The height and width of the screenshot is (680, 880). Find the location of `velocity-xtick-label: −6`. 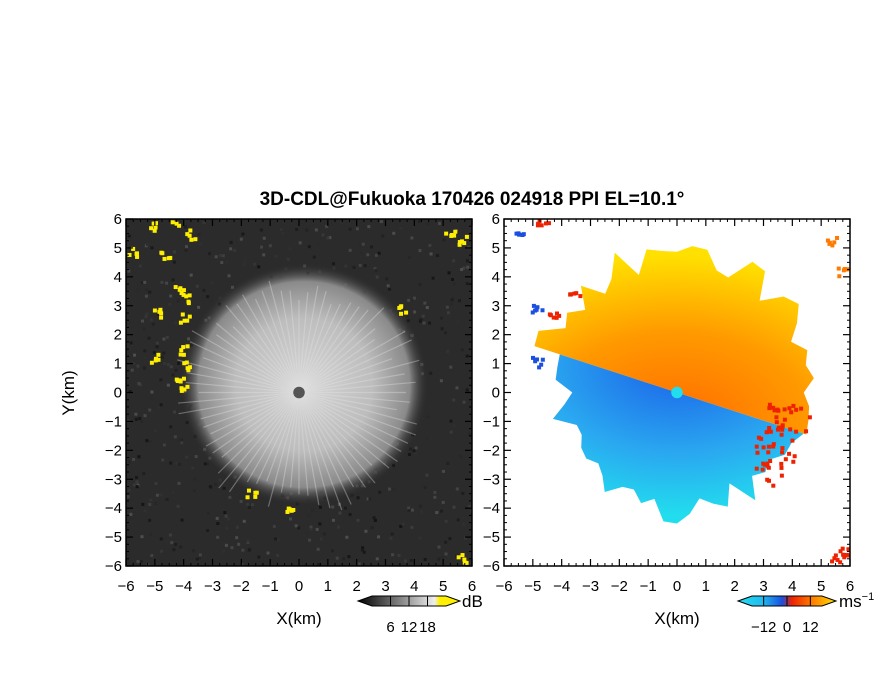

velocity-xtick-label: −6 is located at coordinates (503, 586).